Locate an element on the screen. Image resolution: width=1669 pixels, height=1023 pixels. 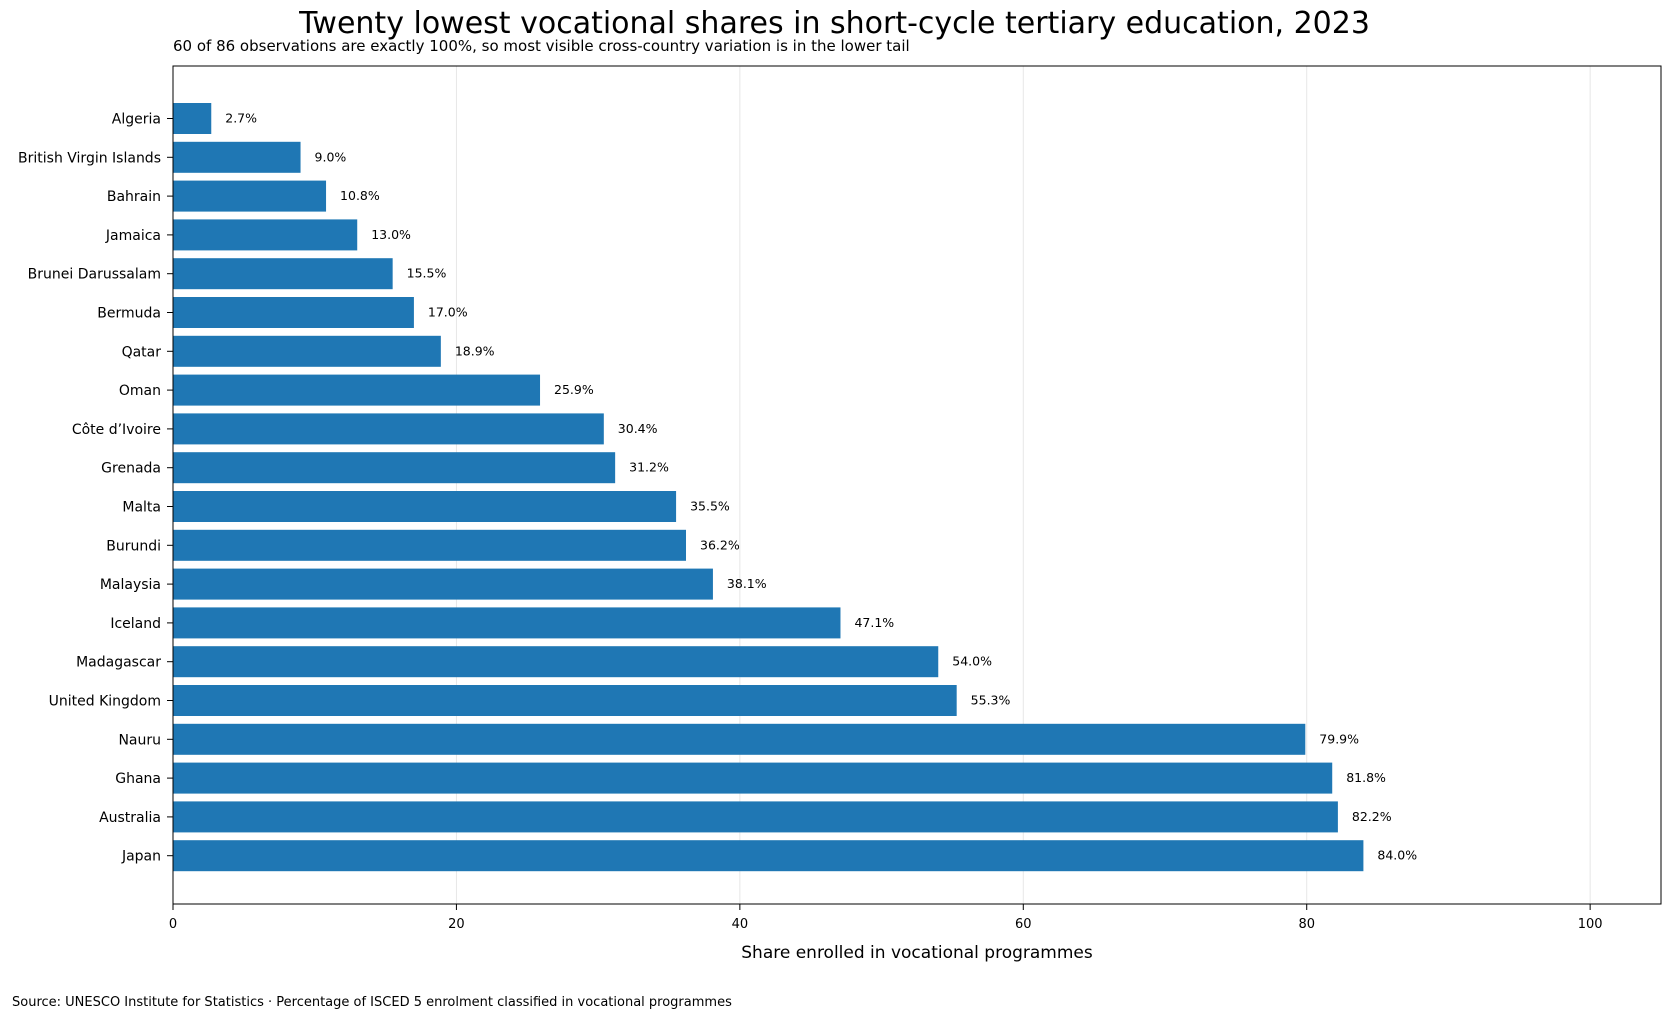
y-tick-label: Iceland is located at coordinates (135, 624).